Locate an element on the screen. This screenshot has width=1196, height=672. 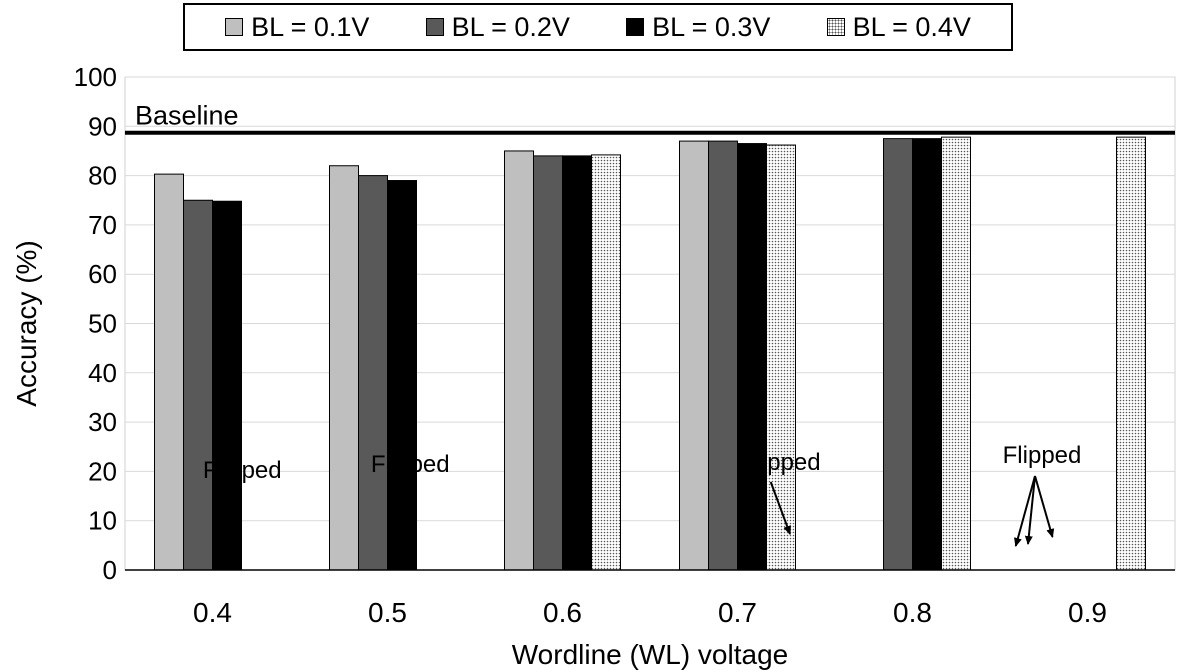
baseline-label: Baseline is located at coordinates (187, 116).